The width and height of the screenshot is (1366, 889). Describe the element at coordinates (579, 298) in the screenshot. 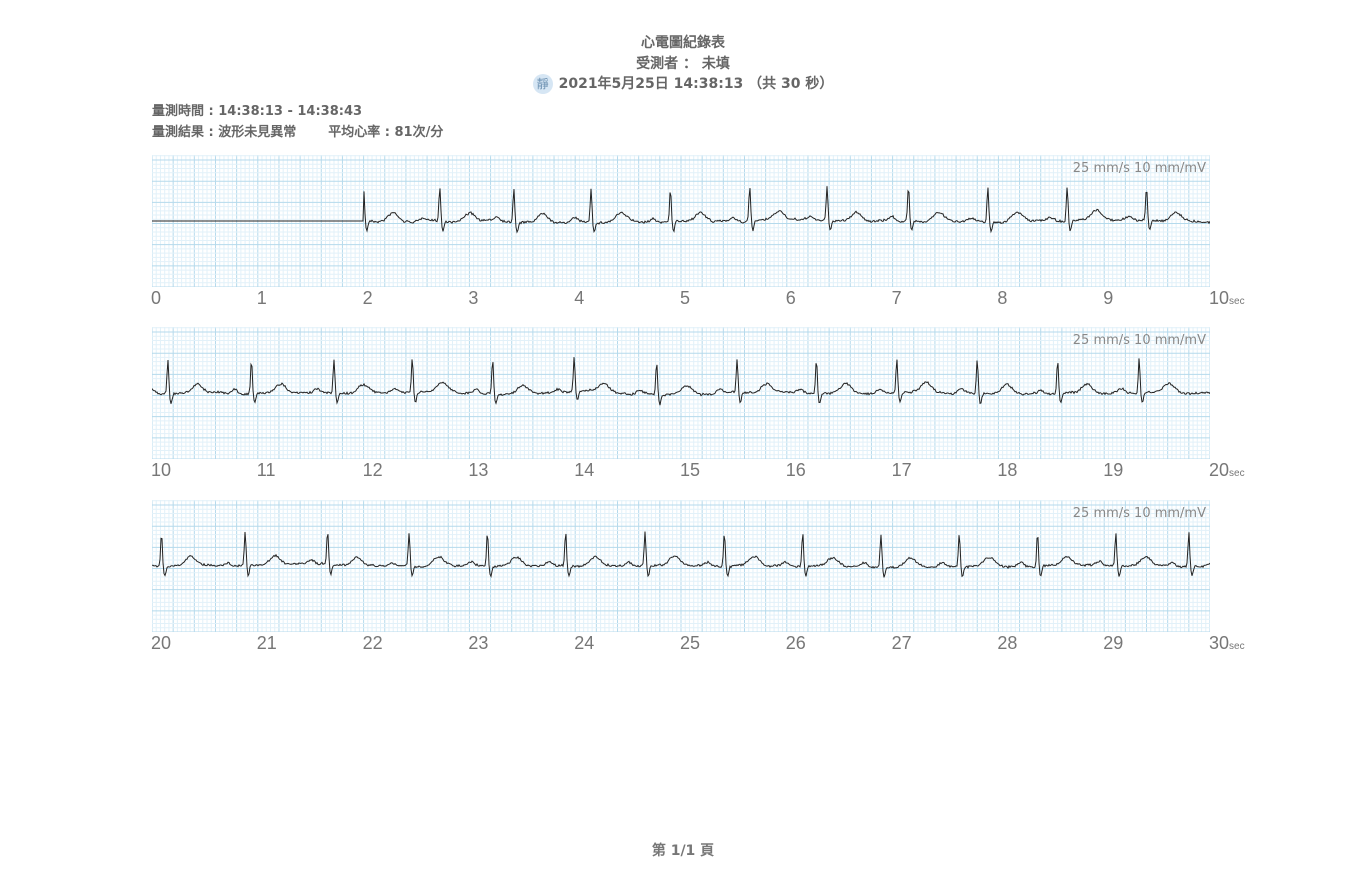

I see `x-tick-label: 4` at that location.